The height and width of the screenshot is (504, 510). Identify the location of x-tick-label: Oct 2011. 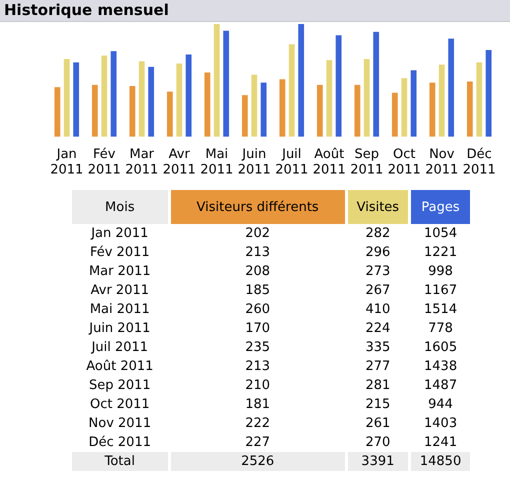
(404, 162).